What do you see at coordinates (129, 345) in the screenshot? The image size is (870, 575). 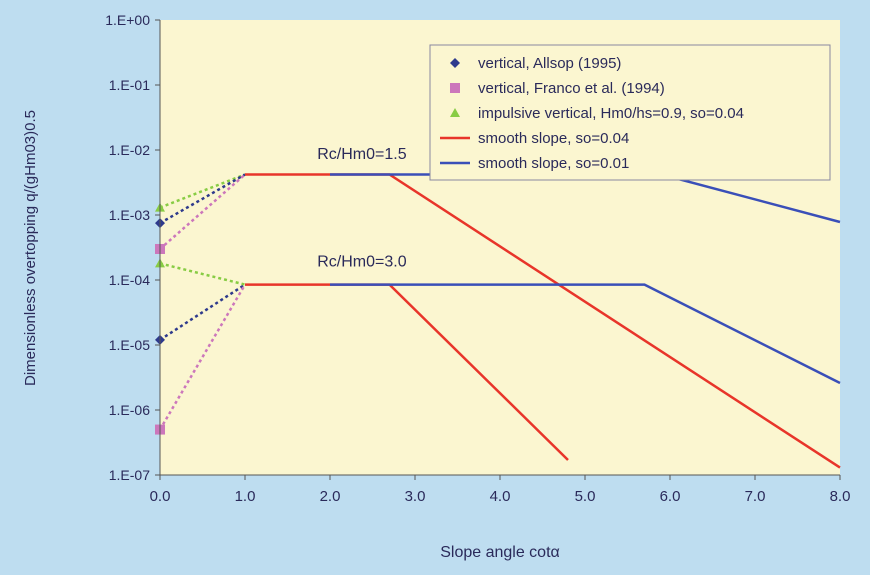 I see `y-tick-label: 1.E-05` at bounding box center [129, 345].